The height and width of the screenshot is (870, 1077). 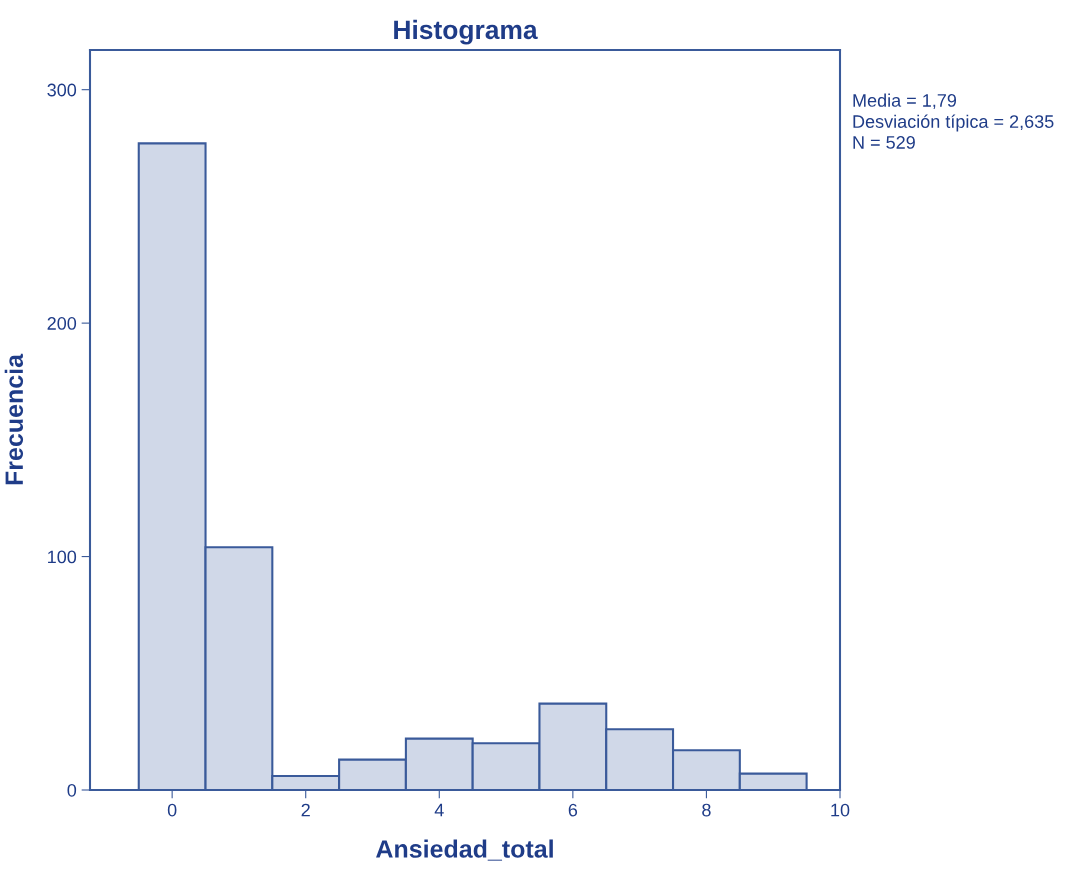 I want to click on text: N = 529, so click(x=884, y=142).